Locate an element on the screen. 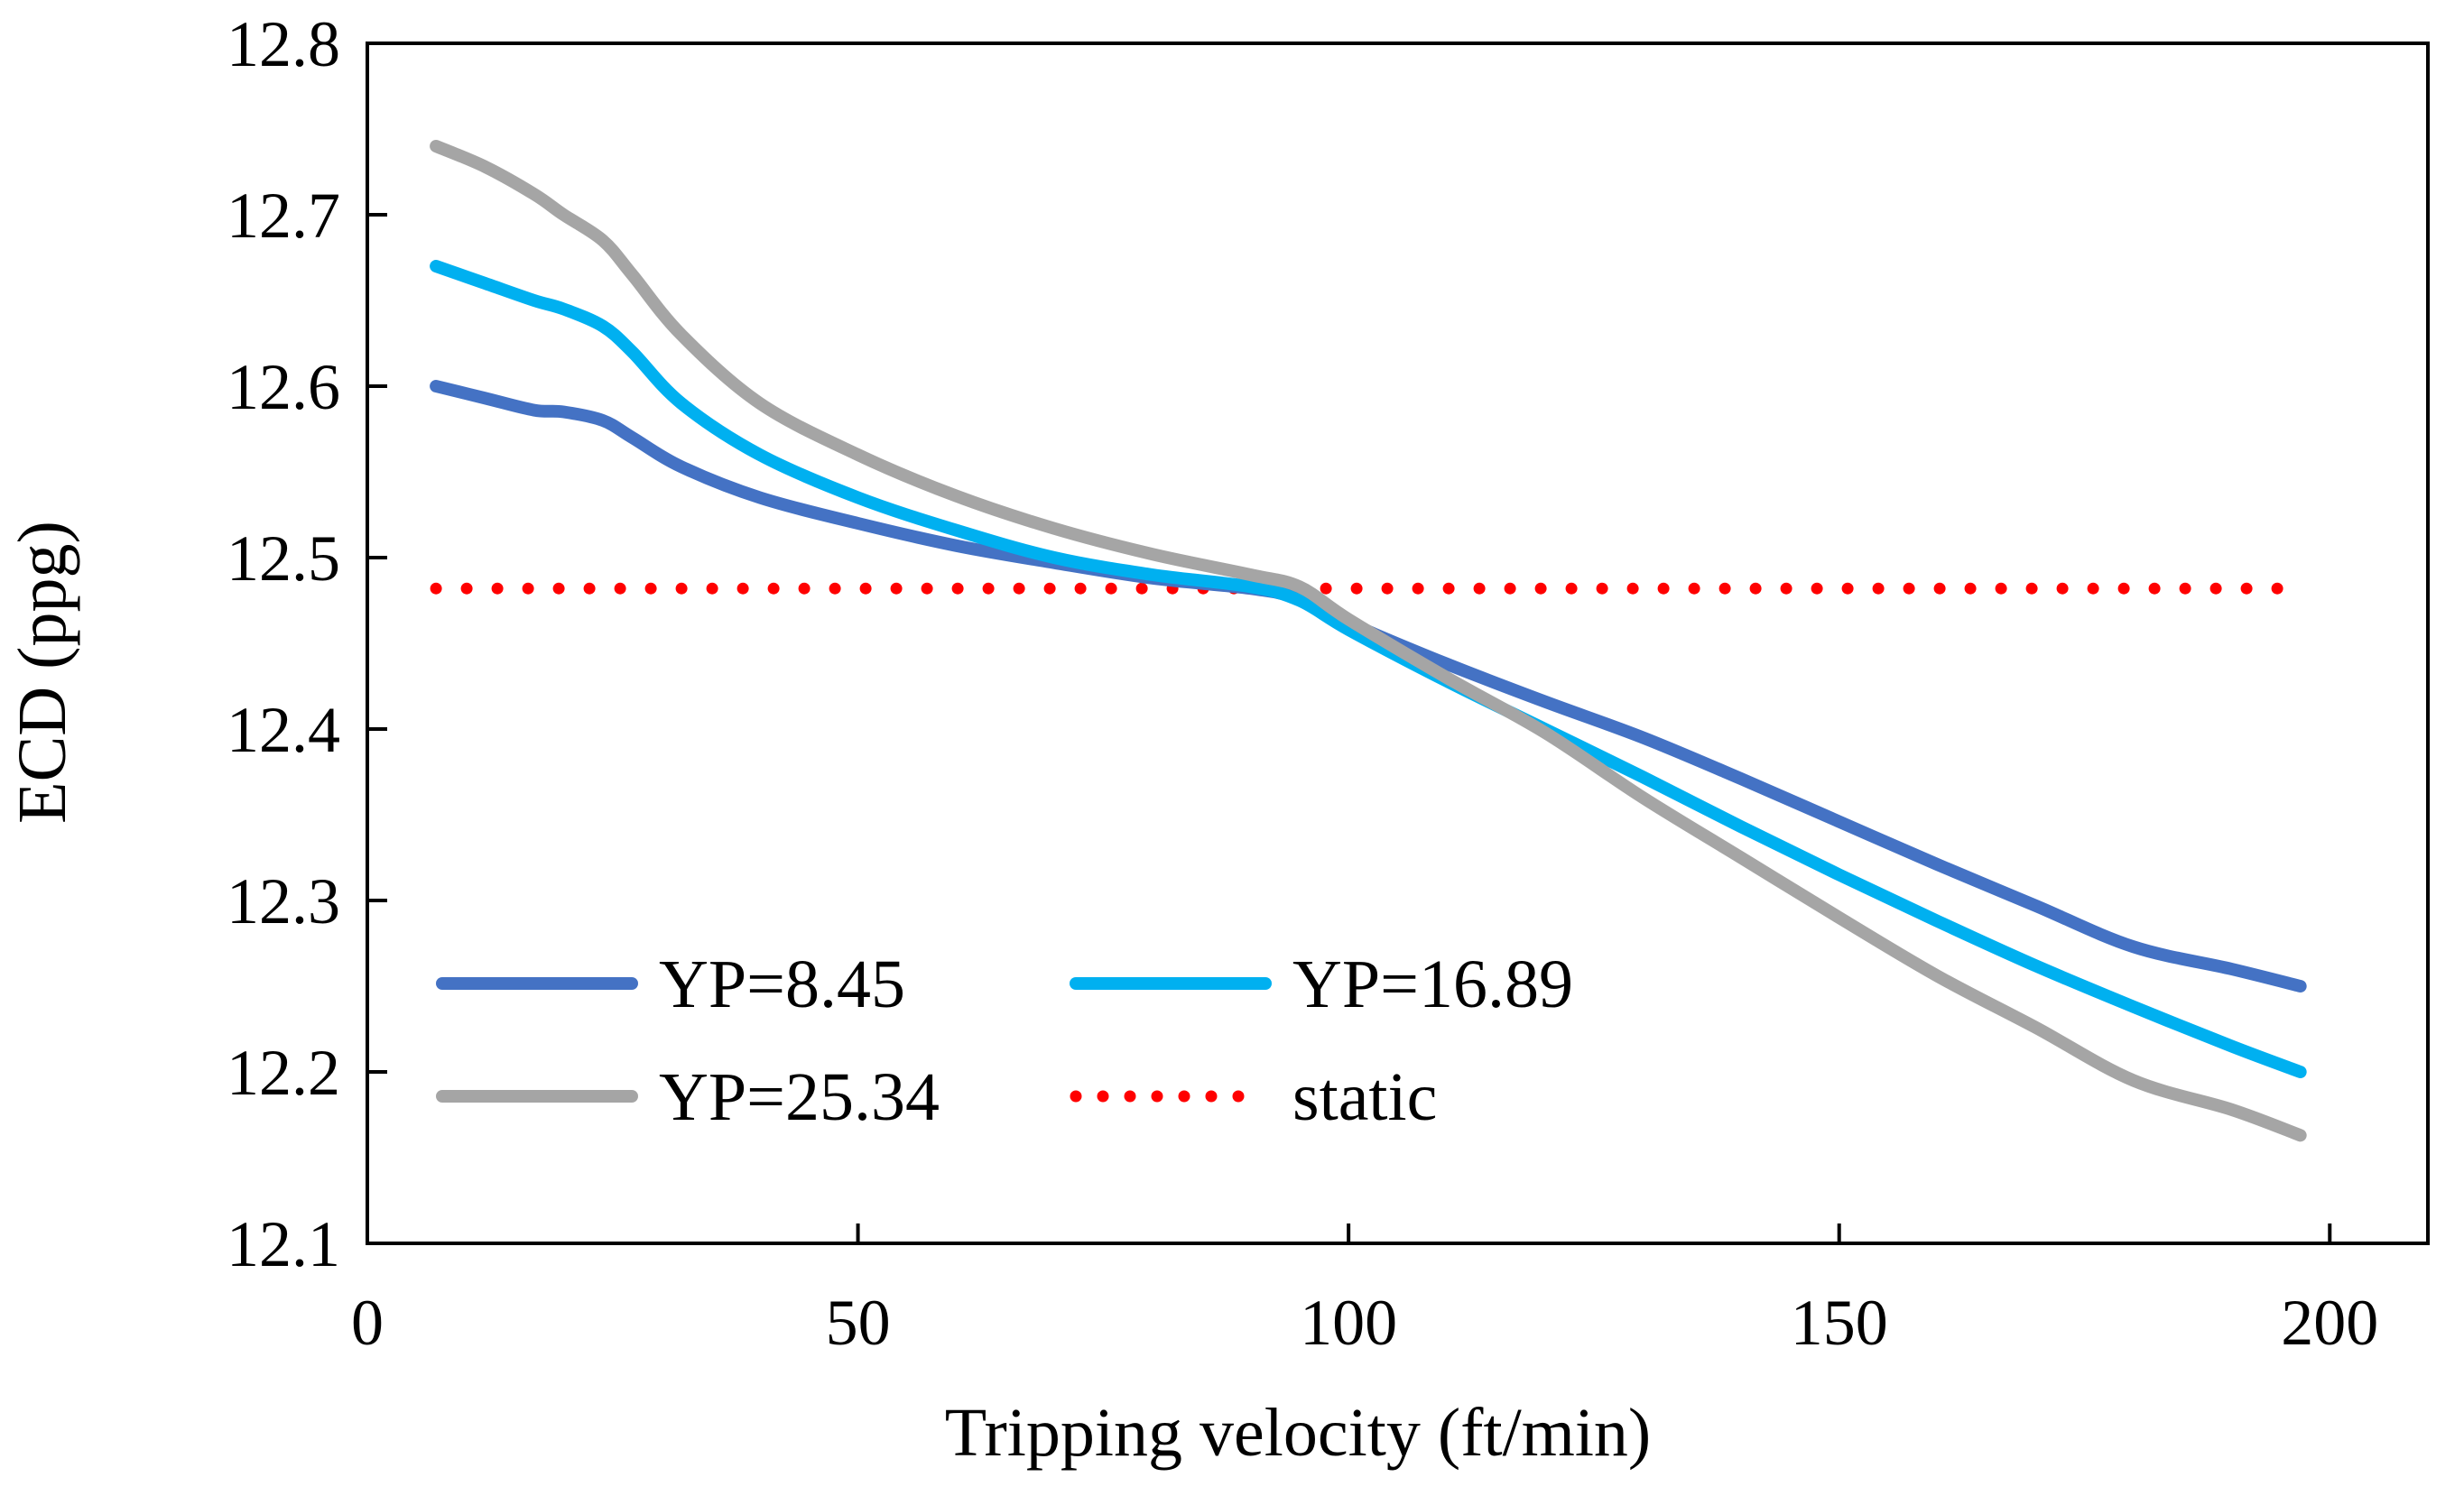  y-tick-label: 12.5 is located at coordinates (283, 558).